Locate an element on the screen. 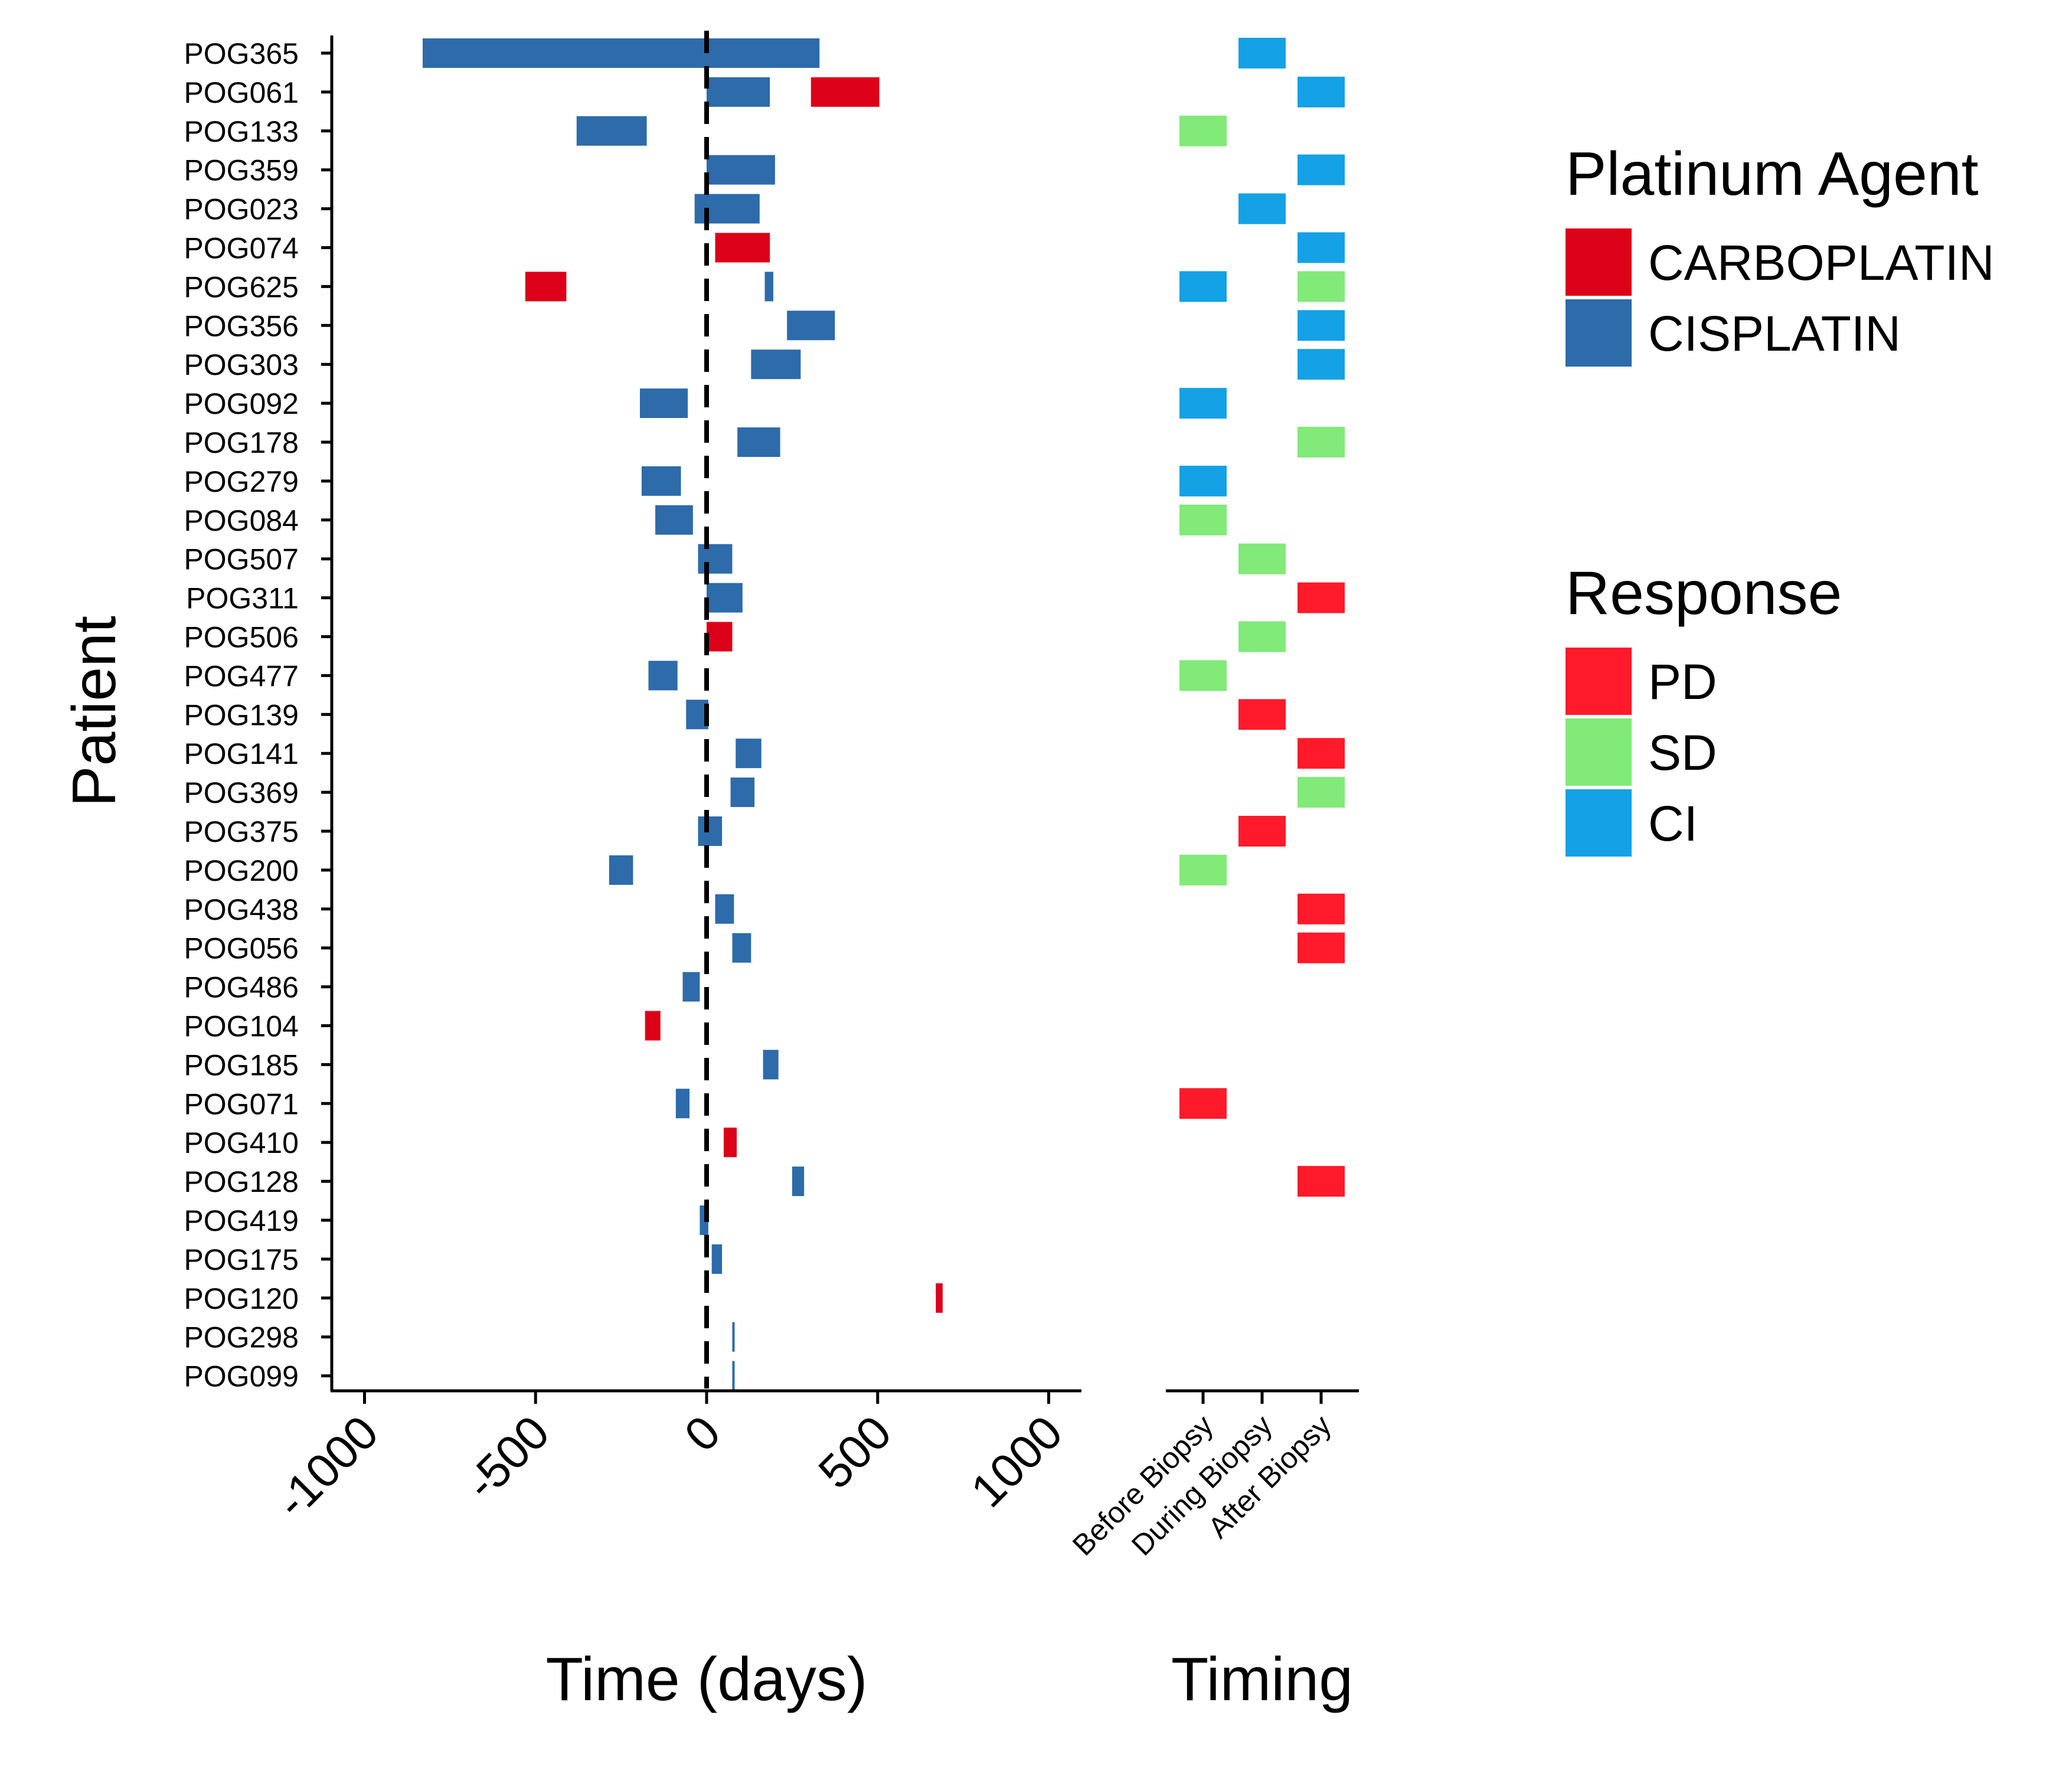  bar-carboplatin-pog074 is located at coordinates (743, 248).